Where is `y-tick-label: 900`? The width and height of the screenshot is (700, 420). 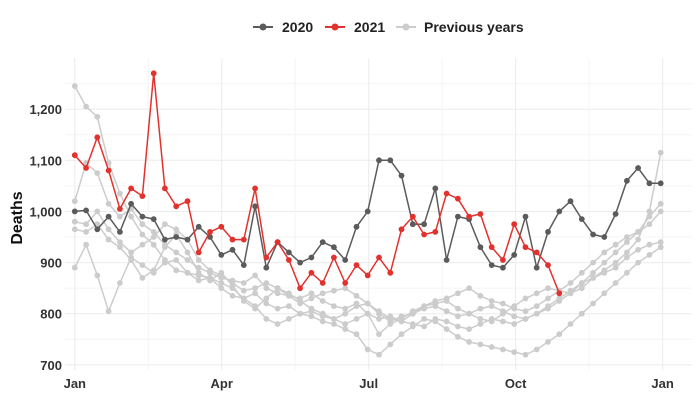 y-tick-label: 900 is located at coordinates (51, 263).